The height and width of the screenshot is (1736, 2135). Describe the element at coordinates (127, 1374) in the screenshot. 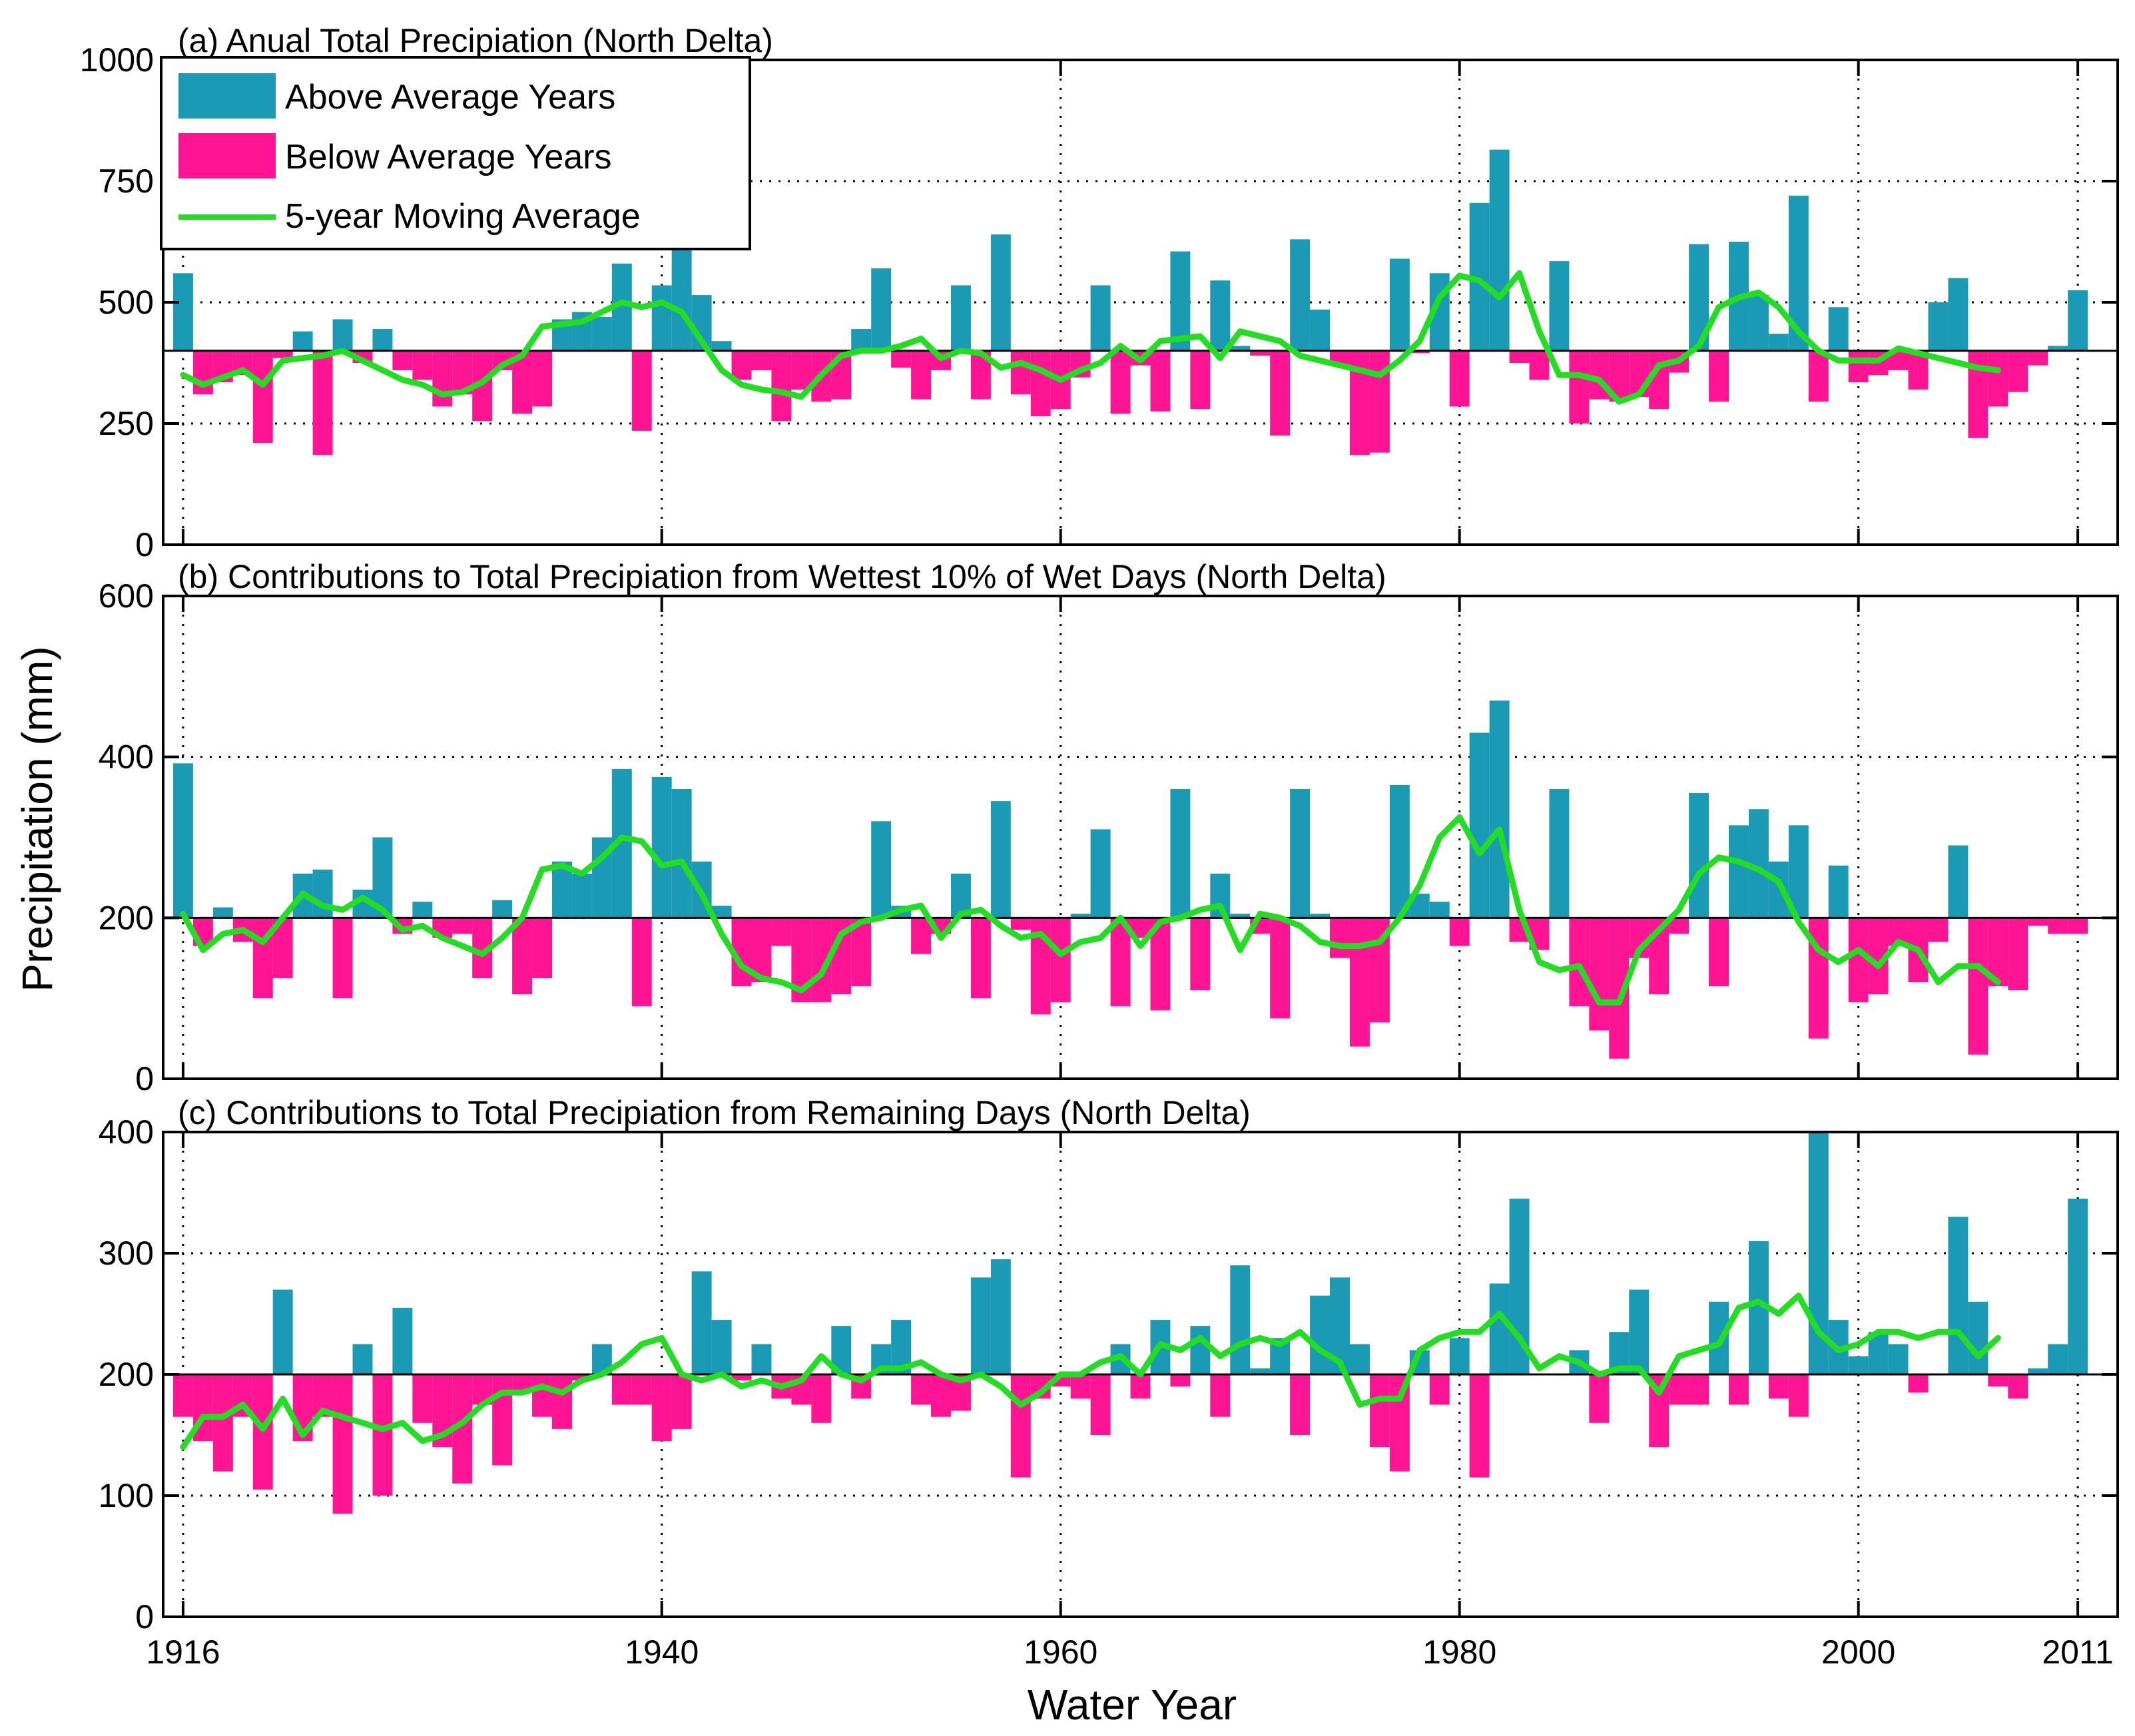

I see `y-tick-label: 200` at that location.